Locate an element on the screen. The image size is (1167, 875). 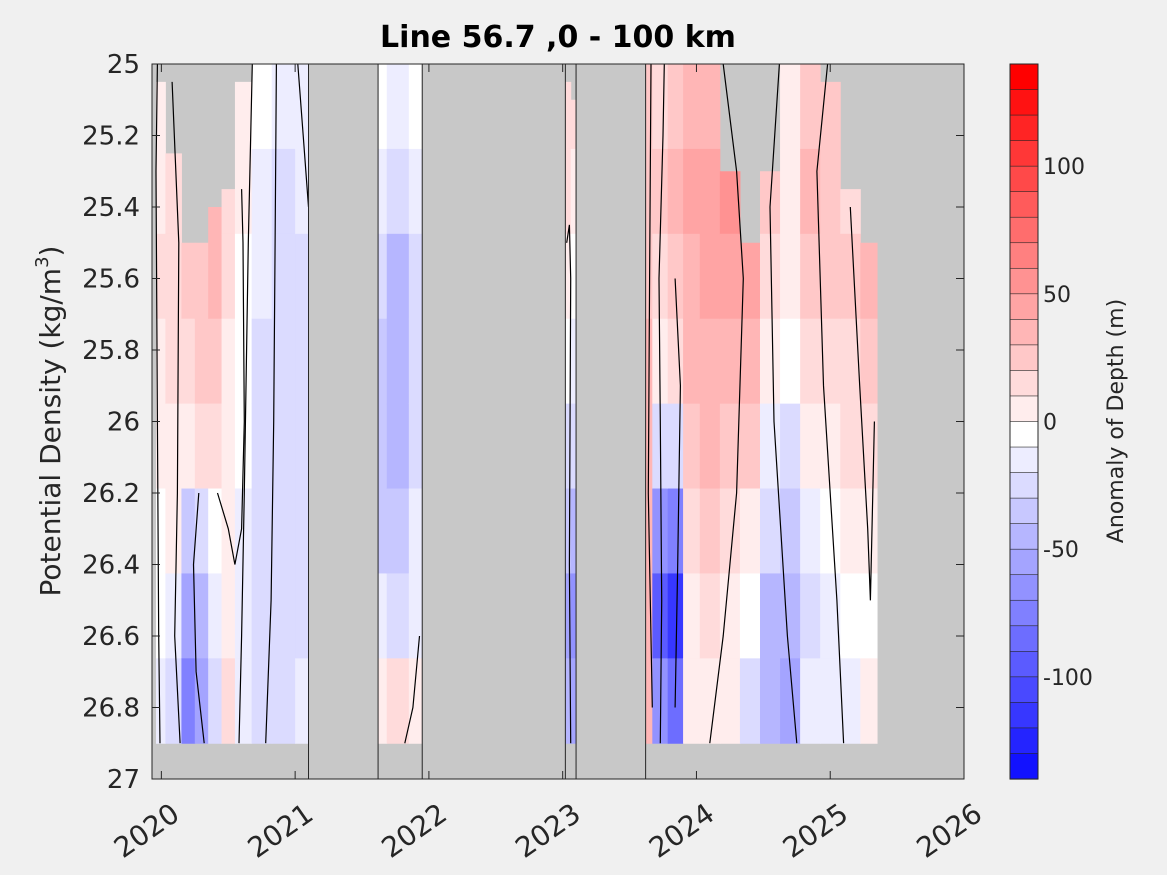
colorbar-tick-label: -100 is located at coordinates (1068, 678).